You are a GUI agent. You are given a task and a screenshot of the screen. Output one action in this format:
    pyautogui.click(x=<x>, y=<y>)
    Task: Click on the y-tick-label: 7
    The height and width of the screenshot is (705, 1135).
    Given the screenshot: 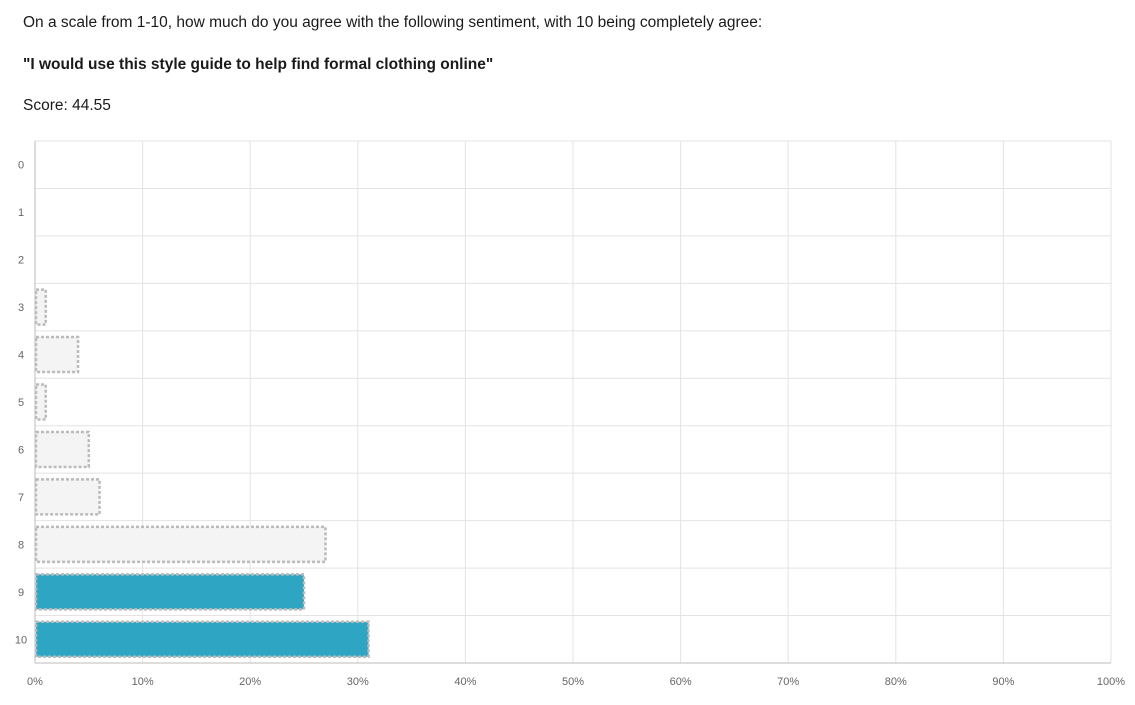 What is the action you would take?
    pyautogui.click(x=21, y=498)
    